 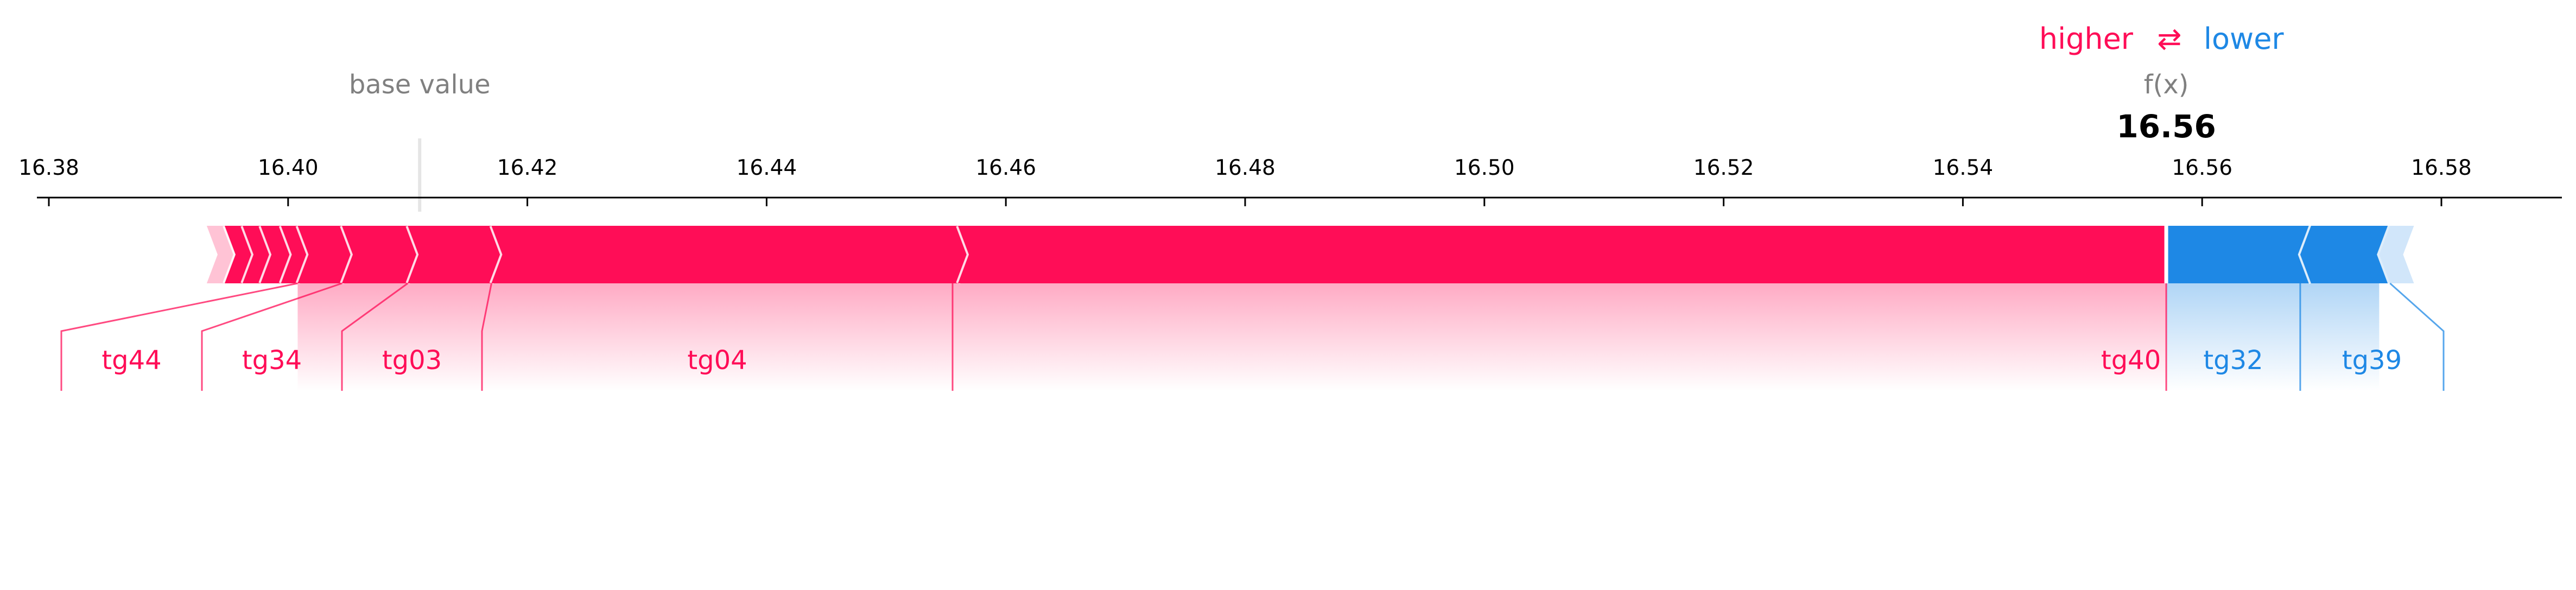 I want to click on output-value: 16.56, so click(x=2166, y=126).